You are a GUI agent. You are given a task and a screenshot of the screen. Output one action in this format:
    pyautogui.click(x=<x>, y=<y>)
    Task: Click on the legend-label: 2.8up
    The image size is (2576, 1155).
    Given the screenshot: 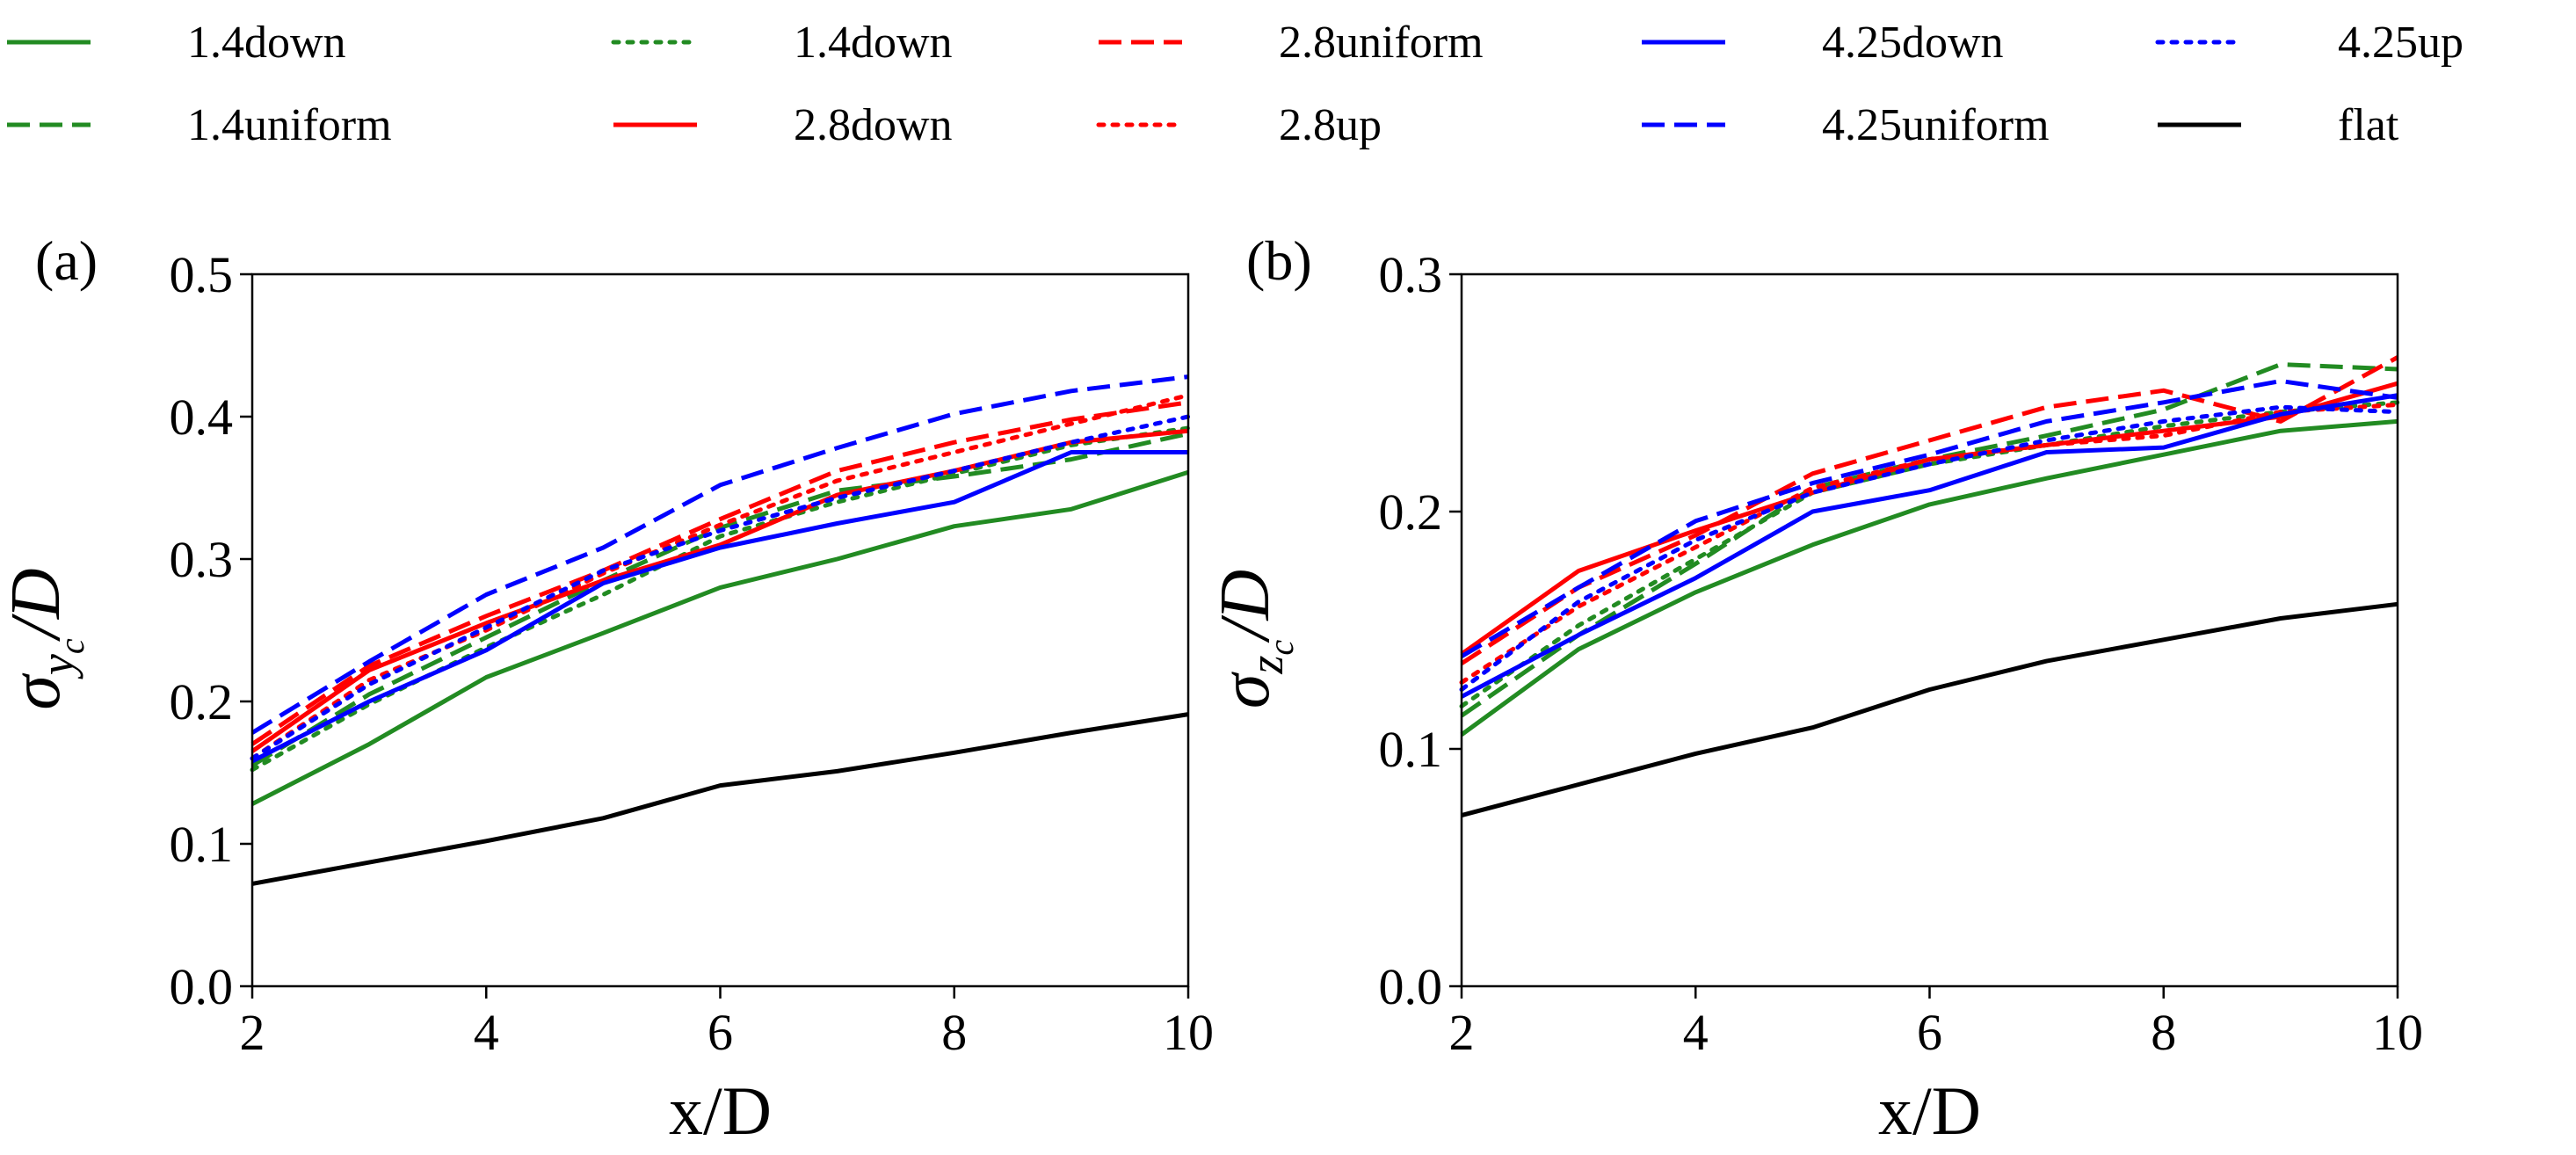 What is the action you would take?
    pyautogui.click(x=1330, y=125)
    